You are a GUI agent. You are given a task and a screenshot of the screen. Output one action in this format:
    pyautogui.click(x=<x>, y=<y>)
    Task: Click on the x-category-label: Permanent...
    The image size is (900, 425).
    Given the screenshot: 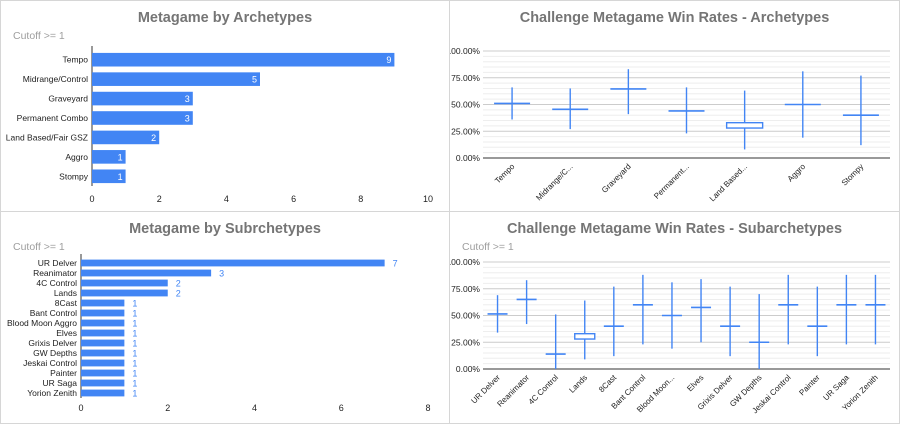 What is the action you would take?
    pyautogui.click(x=671, y=181)
    